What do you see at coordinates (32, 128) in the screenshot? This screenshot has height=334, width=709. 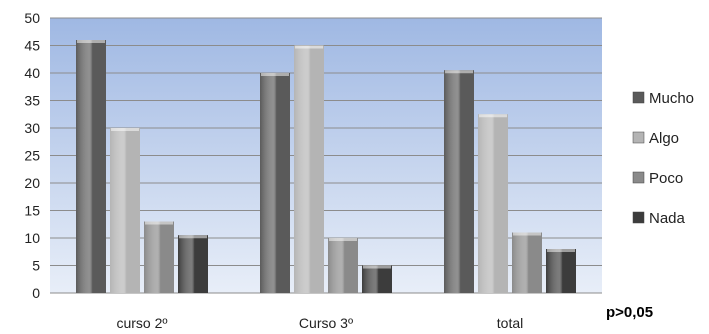 I see `y-tick-label: 30` at bounding box center [32, 128].